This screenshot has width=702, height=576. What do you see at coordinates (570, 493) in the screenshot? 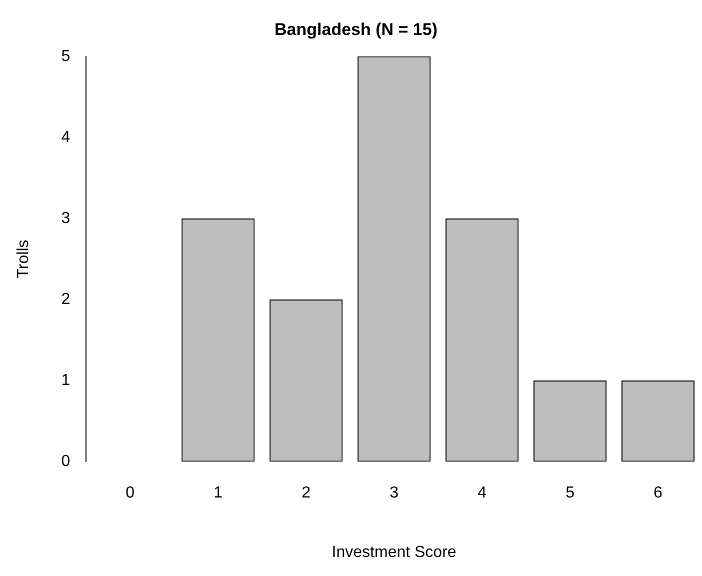
I see `x-tick-label: 5` at bounding box center [570, 493].